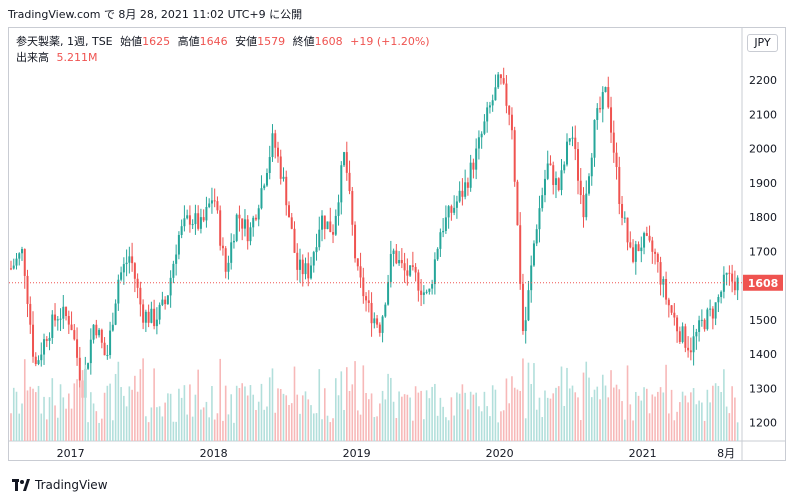 This screenshot has width=794, height=503. What do you see at coordinates (357, 453) in the screenshot?
I see `x-tick-label: 2019` at bounding box center [357, 453].